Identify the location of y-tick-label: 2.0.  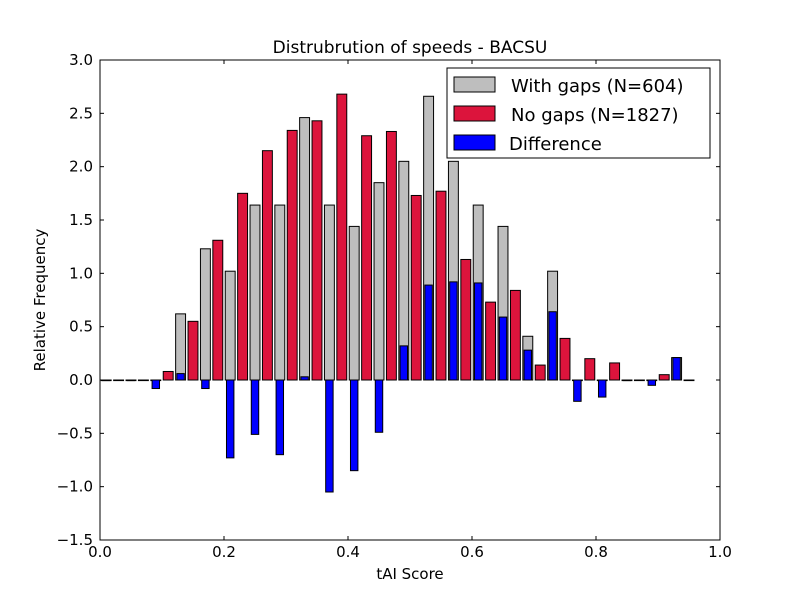
(81, 167).